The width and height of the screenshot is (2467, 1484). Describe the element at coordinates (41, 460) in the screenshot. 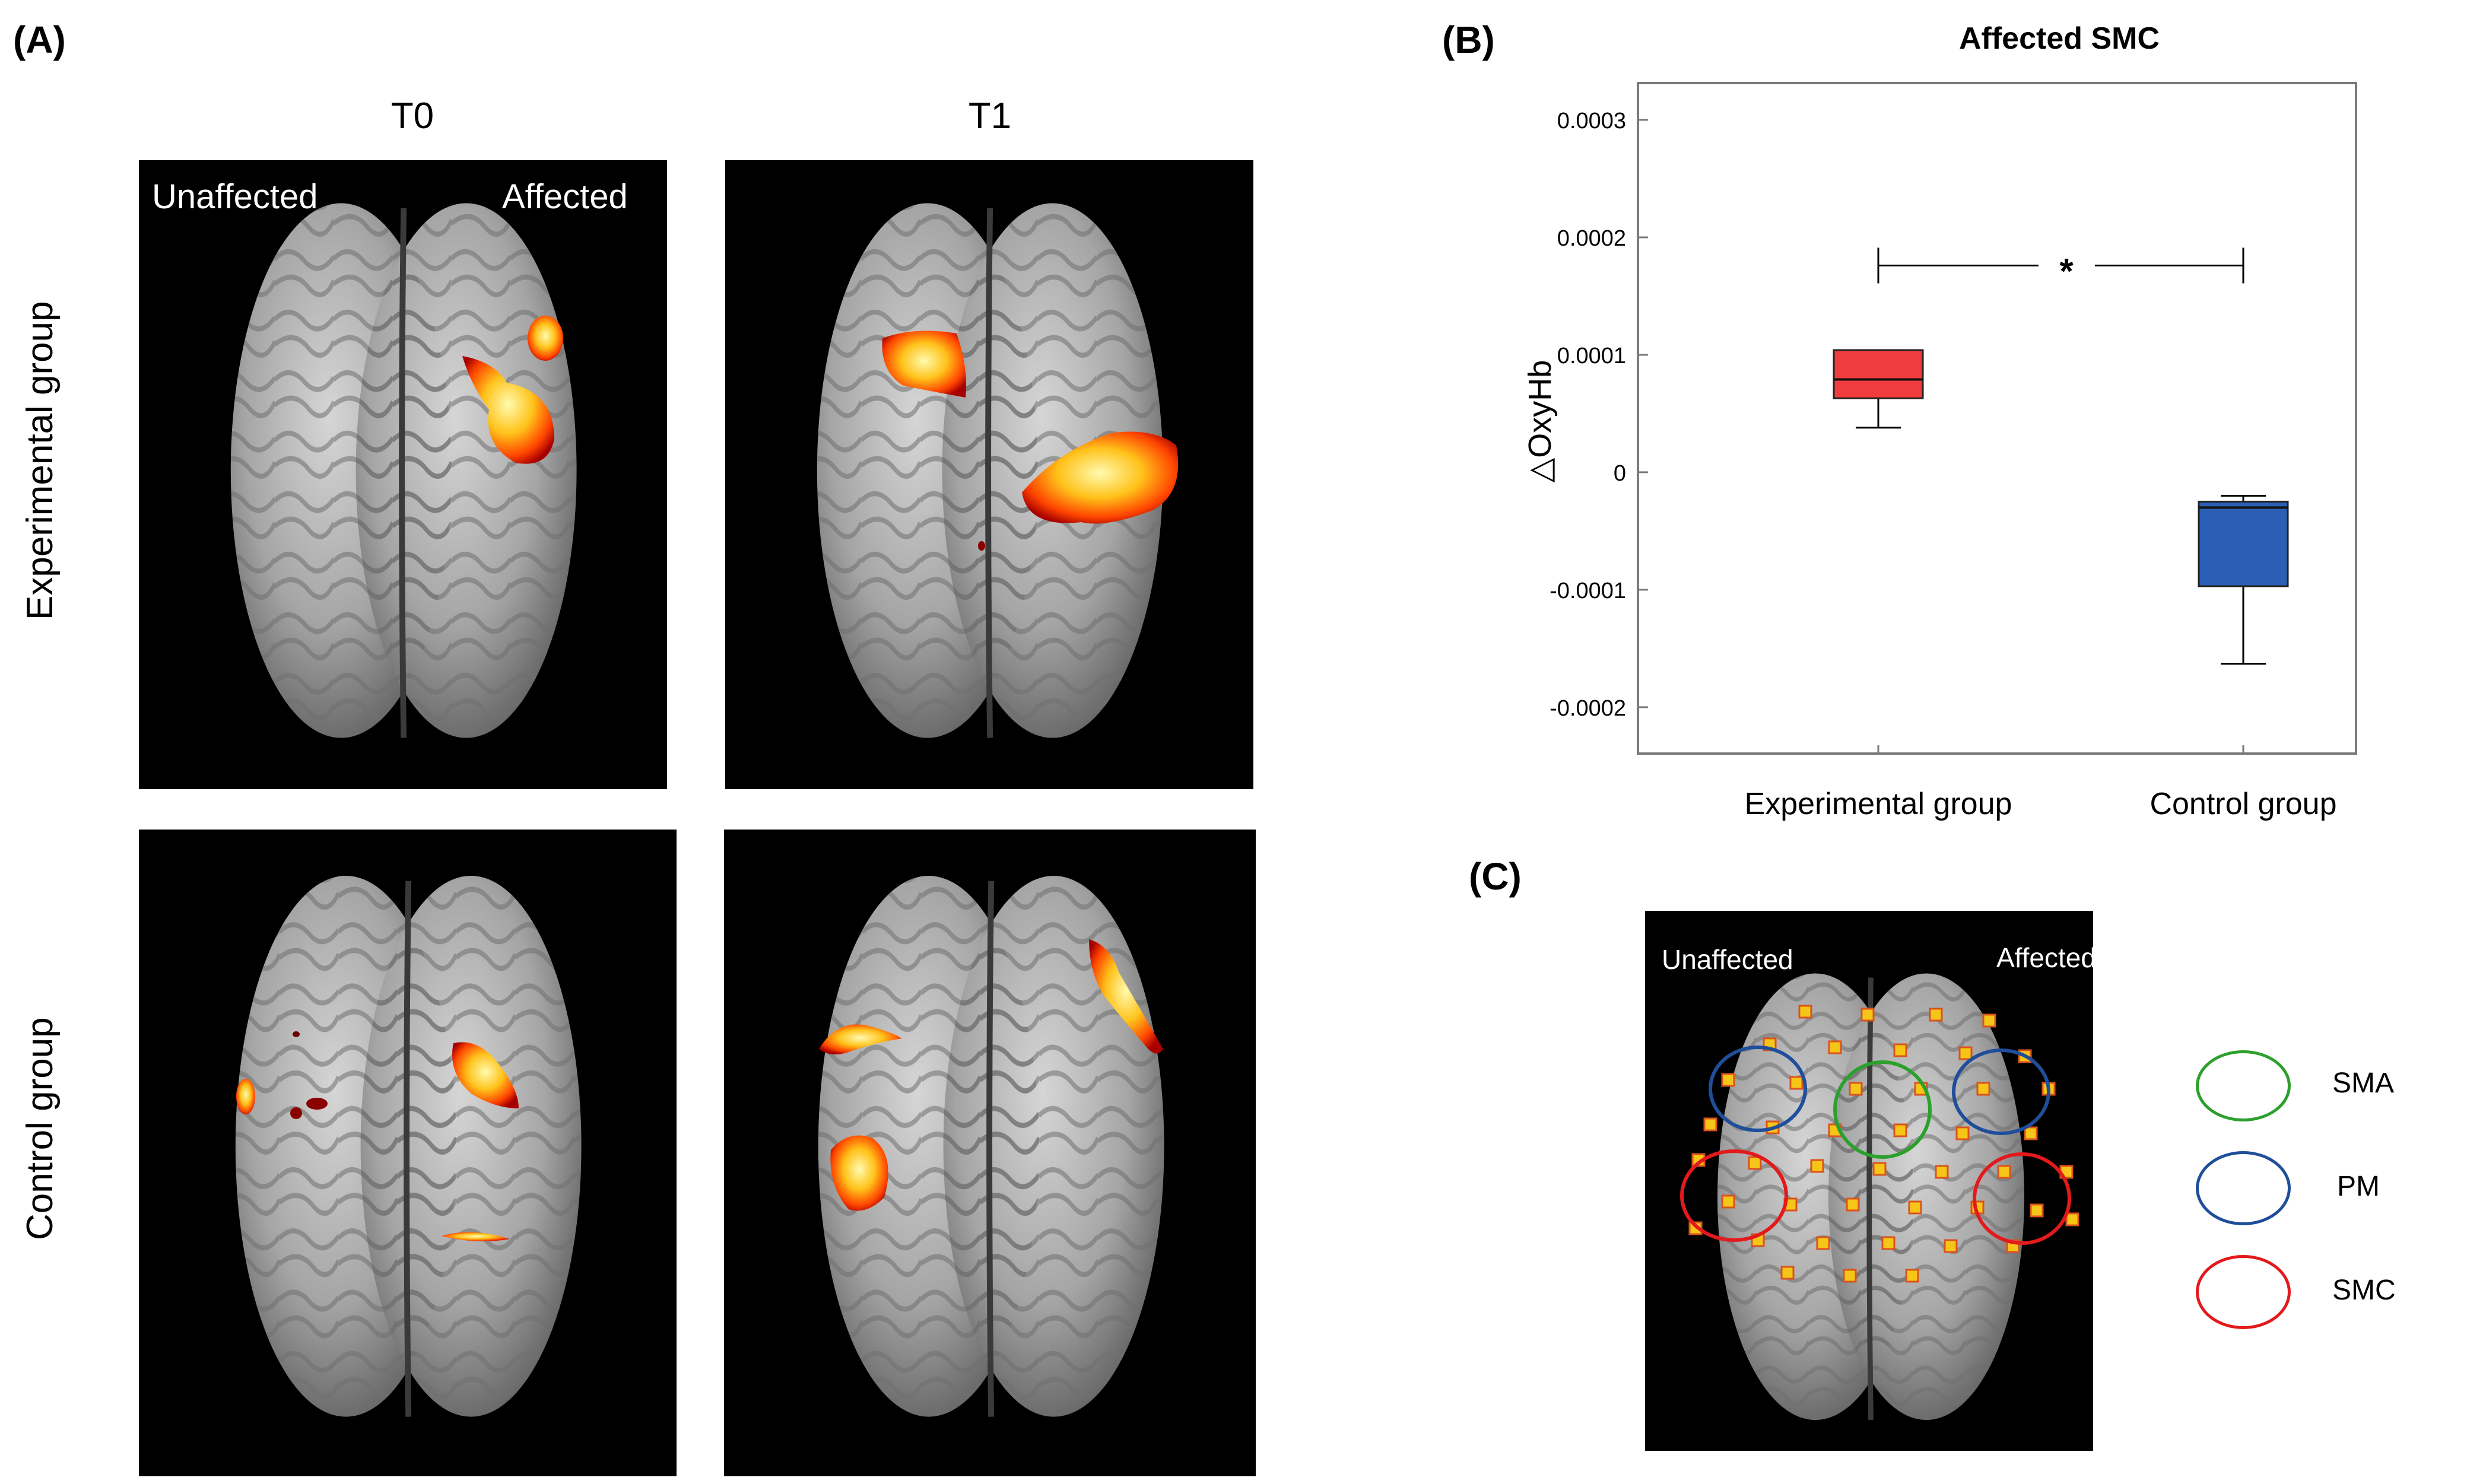

I see `row-header-experimental: Experimental group` at that location.